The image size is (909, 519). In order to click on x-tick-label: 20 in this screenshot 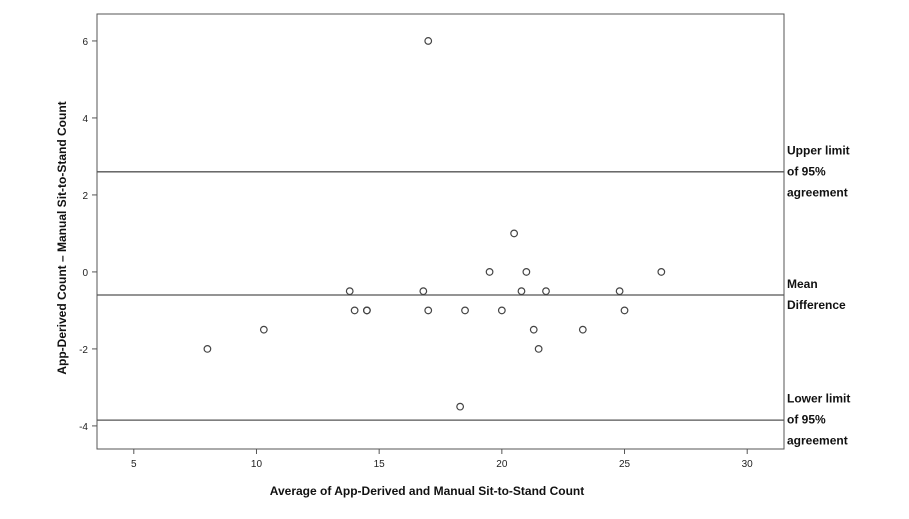, I will do `click(502, 464)`.